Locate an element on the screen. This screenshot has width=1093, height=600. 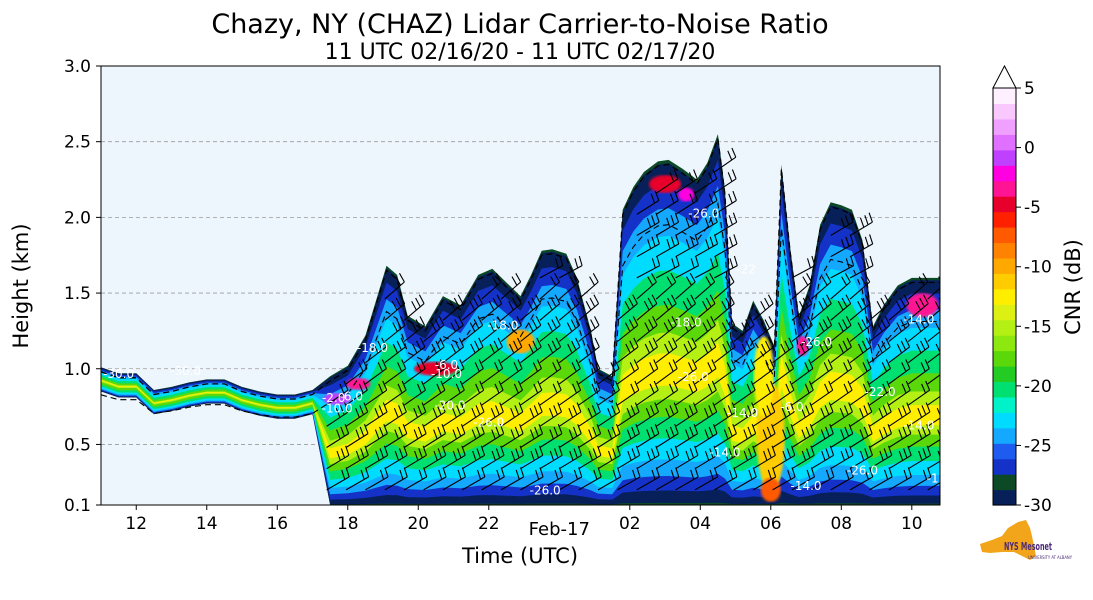
nys-map-icon is located at coordinates (1008, 540).